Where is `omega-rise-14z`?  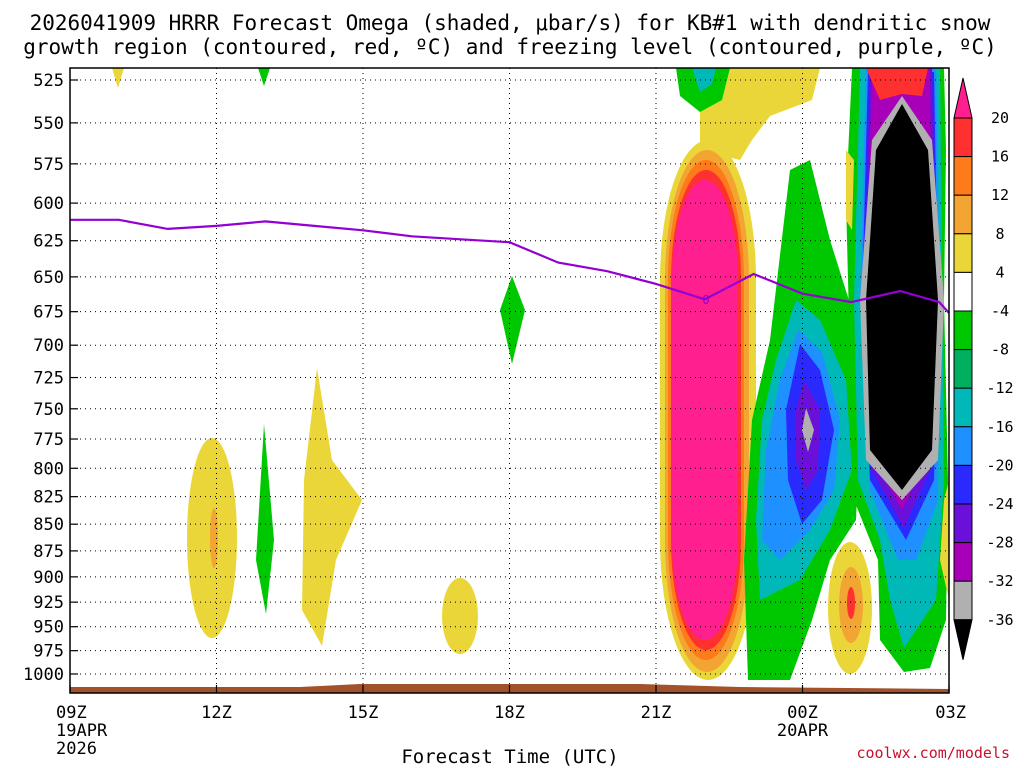
omega-rise-14z is located at coordinates (332, 507).